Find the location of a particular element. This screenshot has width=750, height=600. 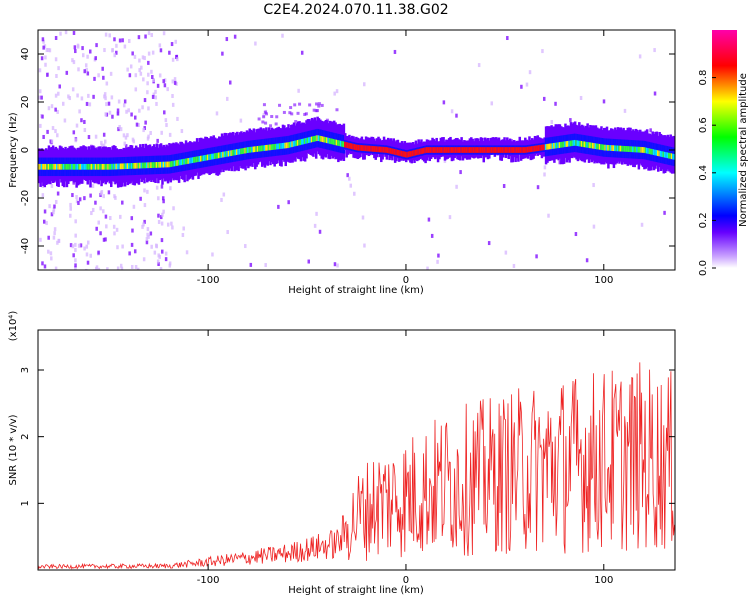

top-y-tick-label: -20 is located at coordinates (25, 198).